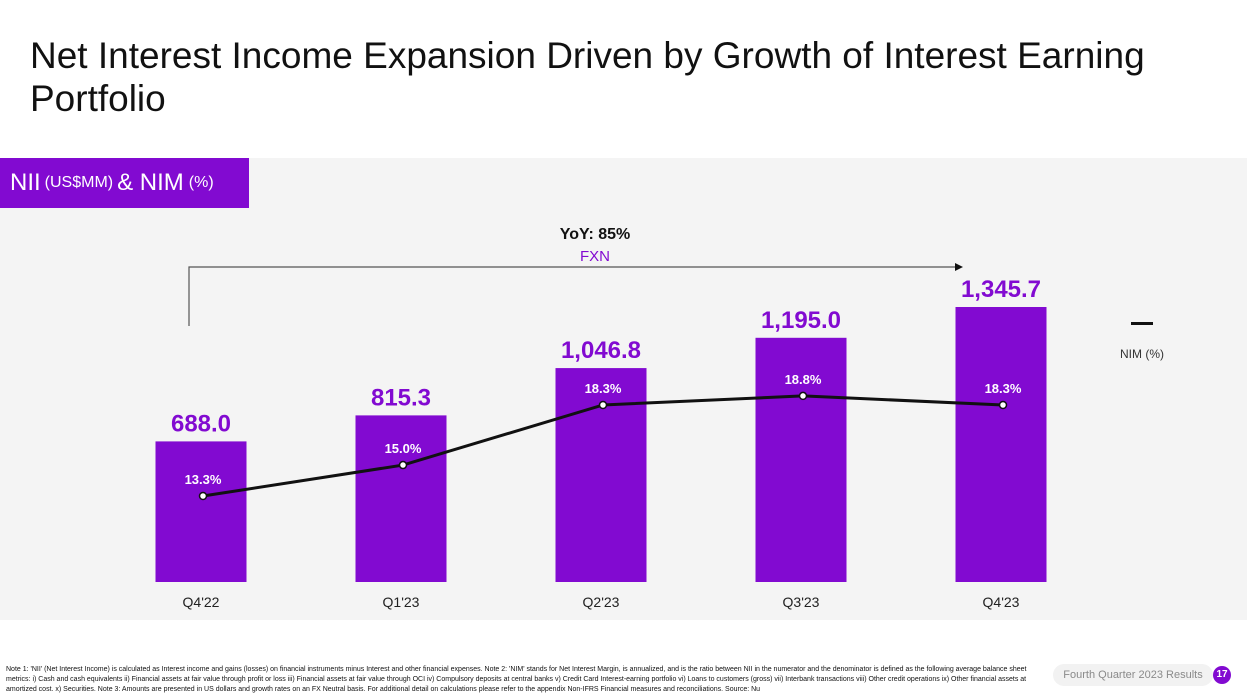  What do you see at coordinates (201, 182) in the screenshot?
I see `label-nim-unit: (%)` at bounding box center [201, 182].